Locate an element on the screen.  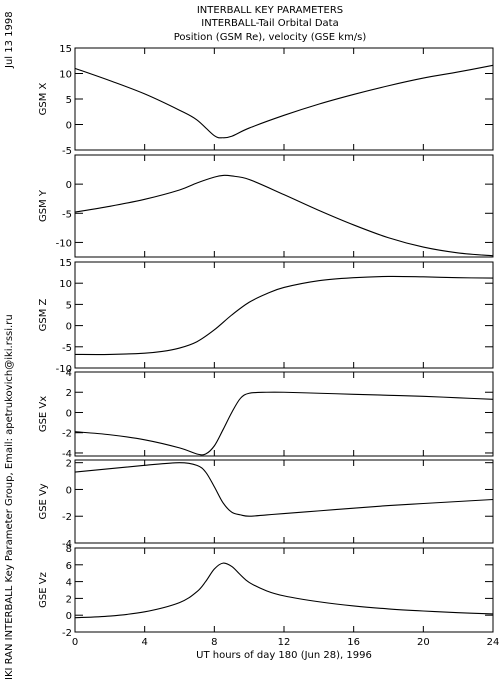
x-axis-label: UT hours of day 180 (Jun 28), 1996 is located at coordinates (284, 655).